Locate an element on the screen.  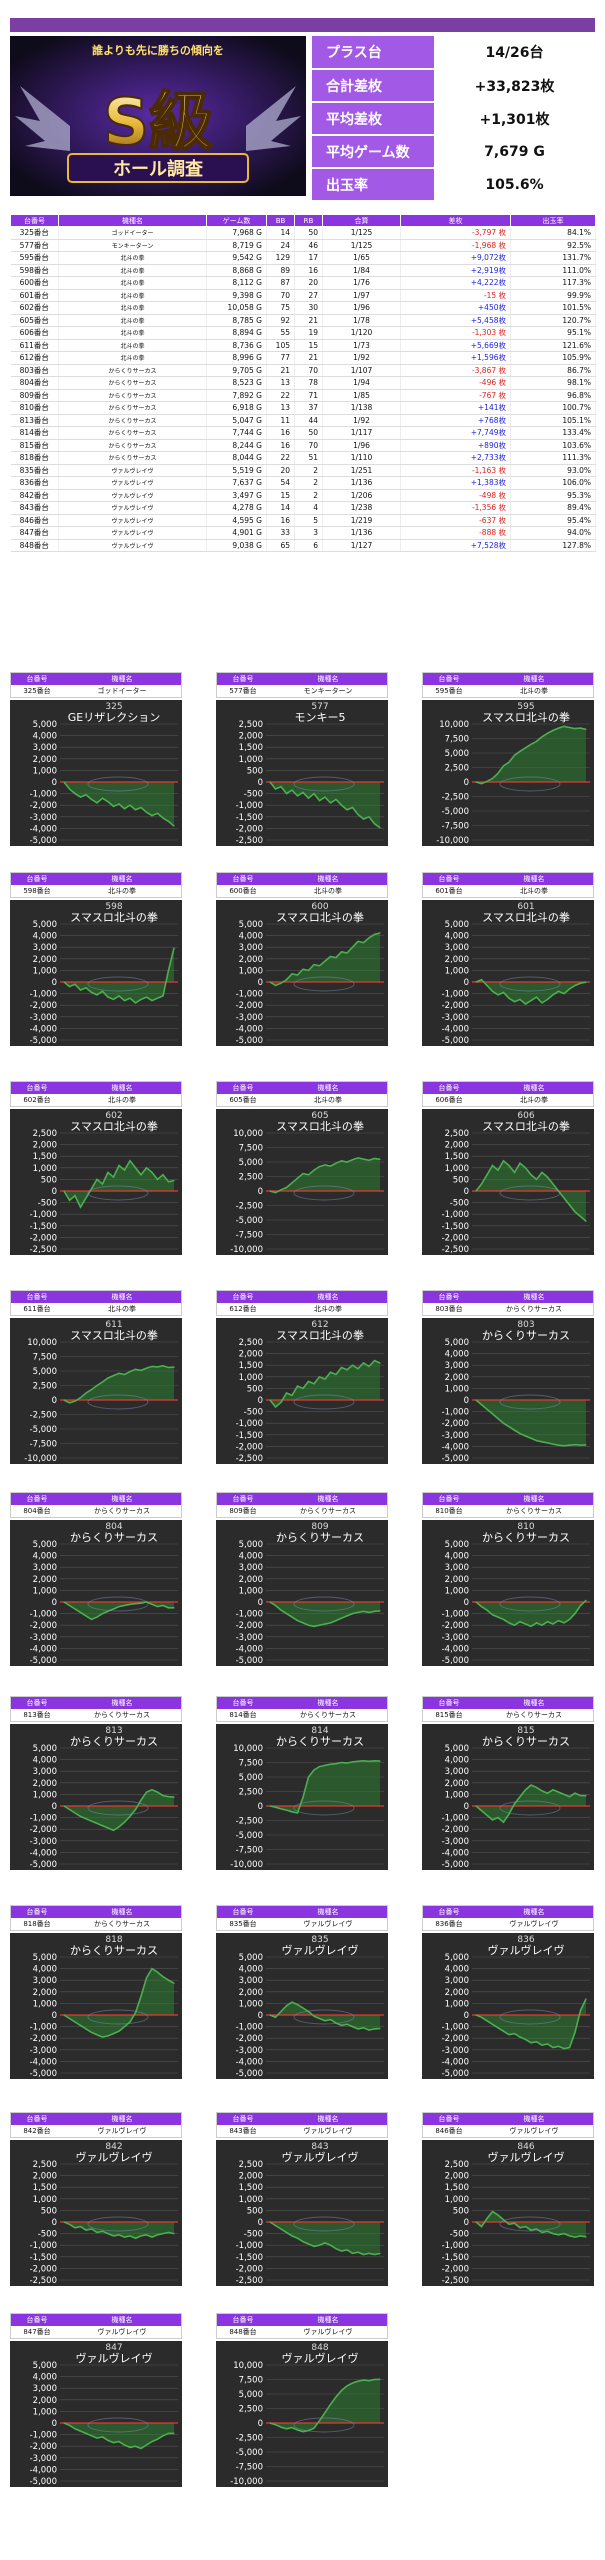
table-cell: 55 is located at coordinates (280, 333).